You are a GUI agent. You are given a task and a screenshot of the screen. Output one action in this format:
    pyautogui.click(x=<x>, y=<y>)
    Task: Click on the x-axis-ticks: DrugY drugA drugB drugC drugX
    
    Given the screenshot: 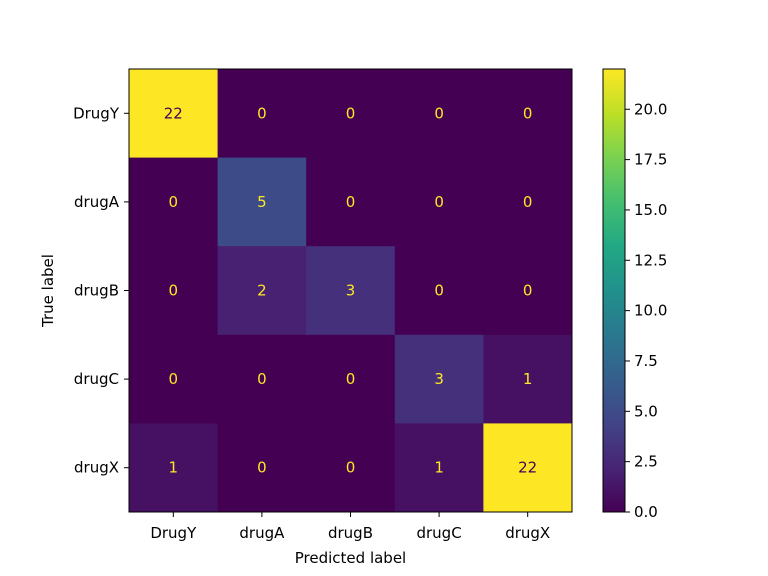 What is the action you would take?
    pyautogui.click(x=350, y=527)
    